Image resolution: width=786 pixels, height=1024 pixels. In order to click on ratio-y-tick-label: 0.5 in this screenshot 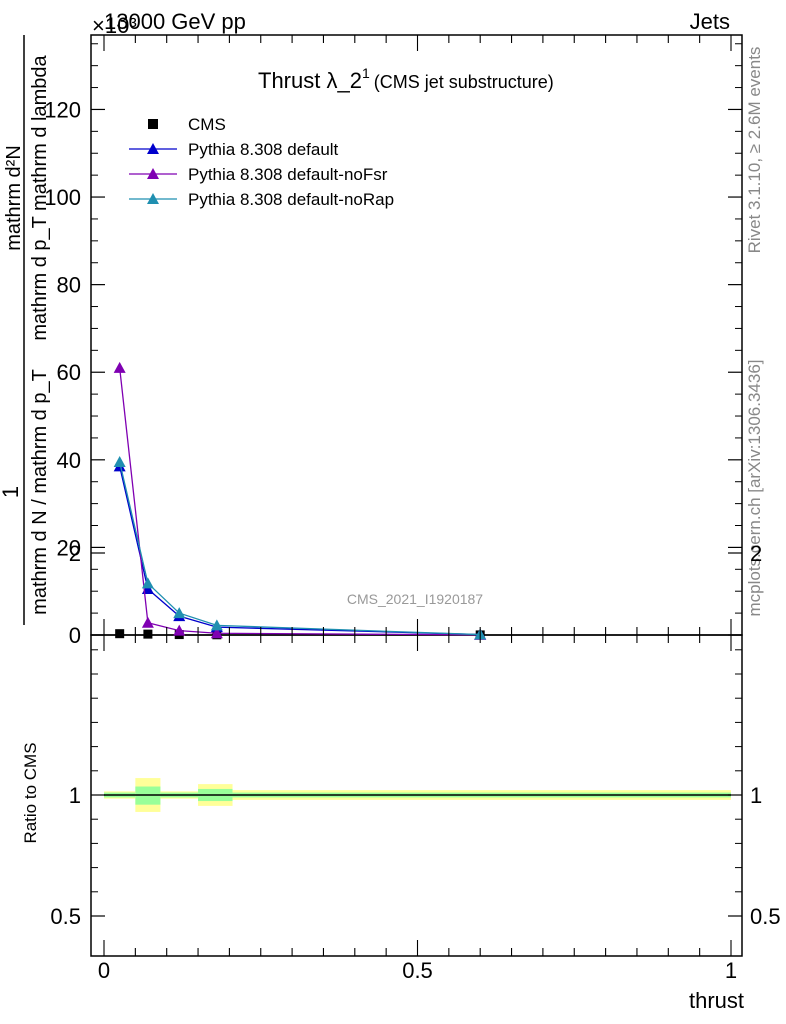, I will do `click(65, 916)`.